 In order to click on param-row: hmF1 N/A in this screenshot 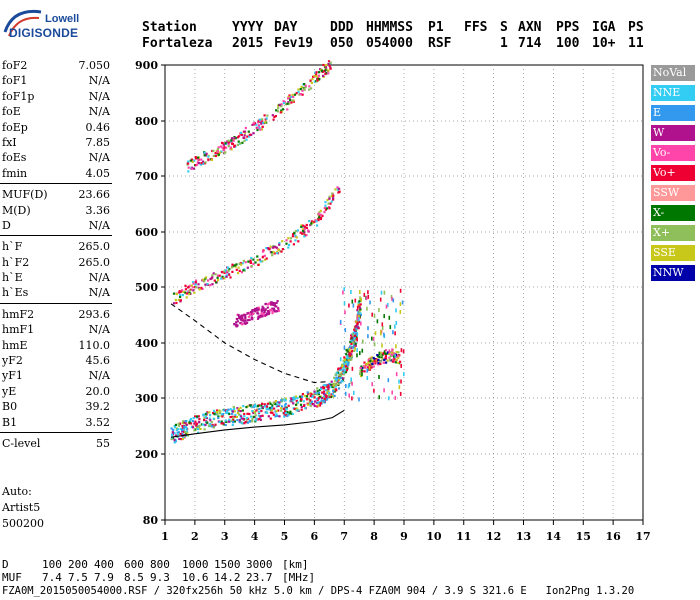, I will do `click(56, 329)`.